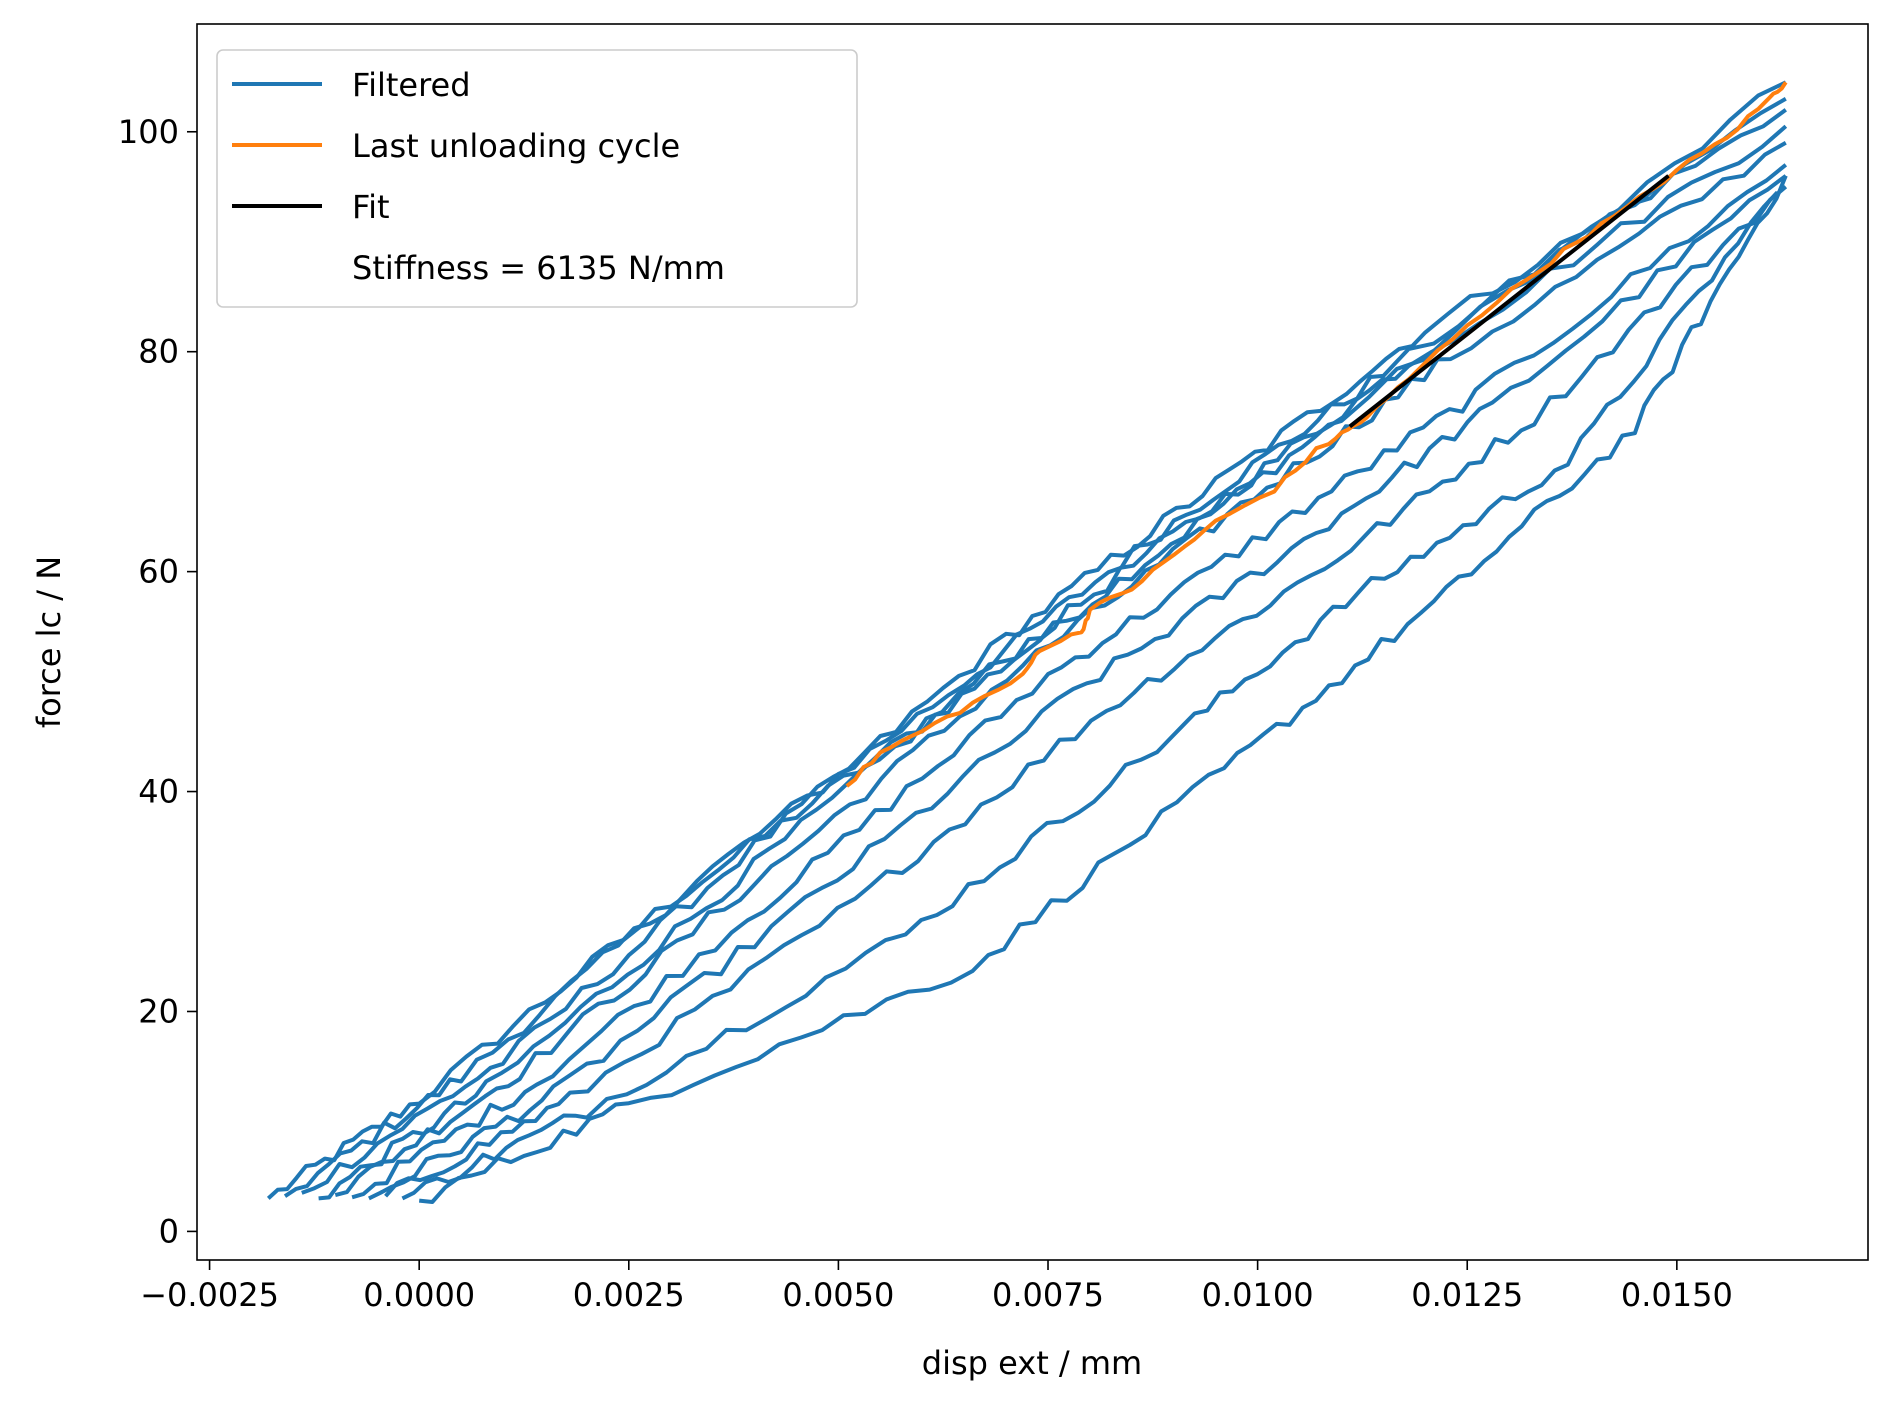 This screenshot has height=1409, width=1890. Describe the element at coordinates (169, 1231) in the screenshot. I see `y-tick-label: 0` at that location.